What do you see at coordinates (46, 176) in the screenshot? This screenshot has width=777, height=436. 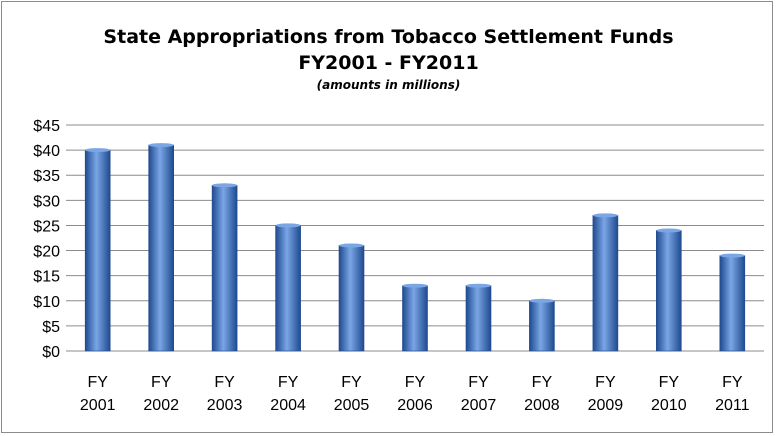 I see `y-tick-label: $35` at bounding box center [46, 176].